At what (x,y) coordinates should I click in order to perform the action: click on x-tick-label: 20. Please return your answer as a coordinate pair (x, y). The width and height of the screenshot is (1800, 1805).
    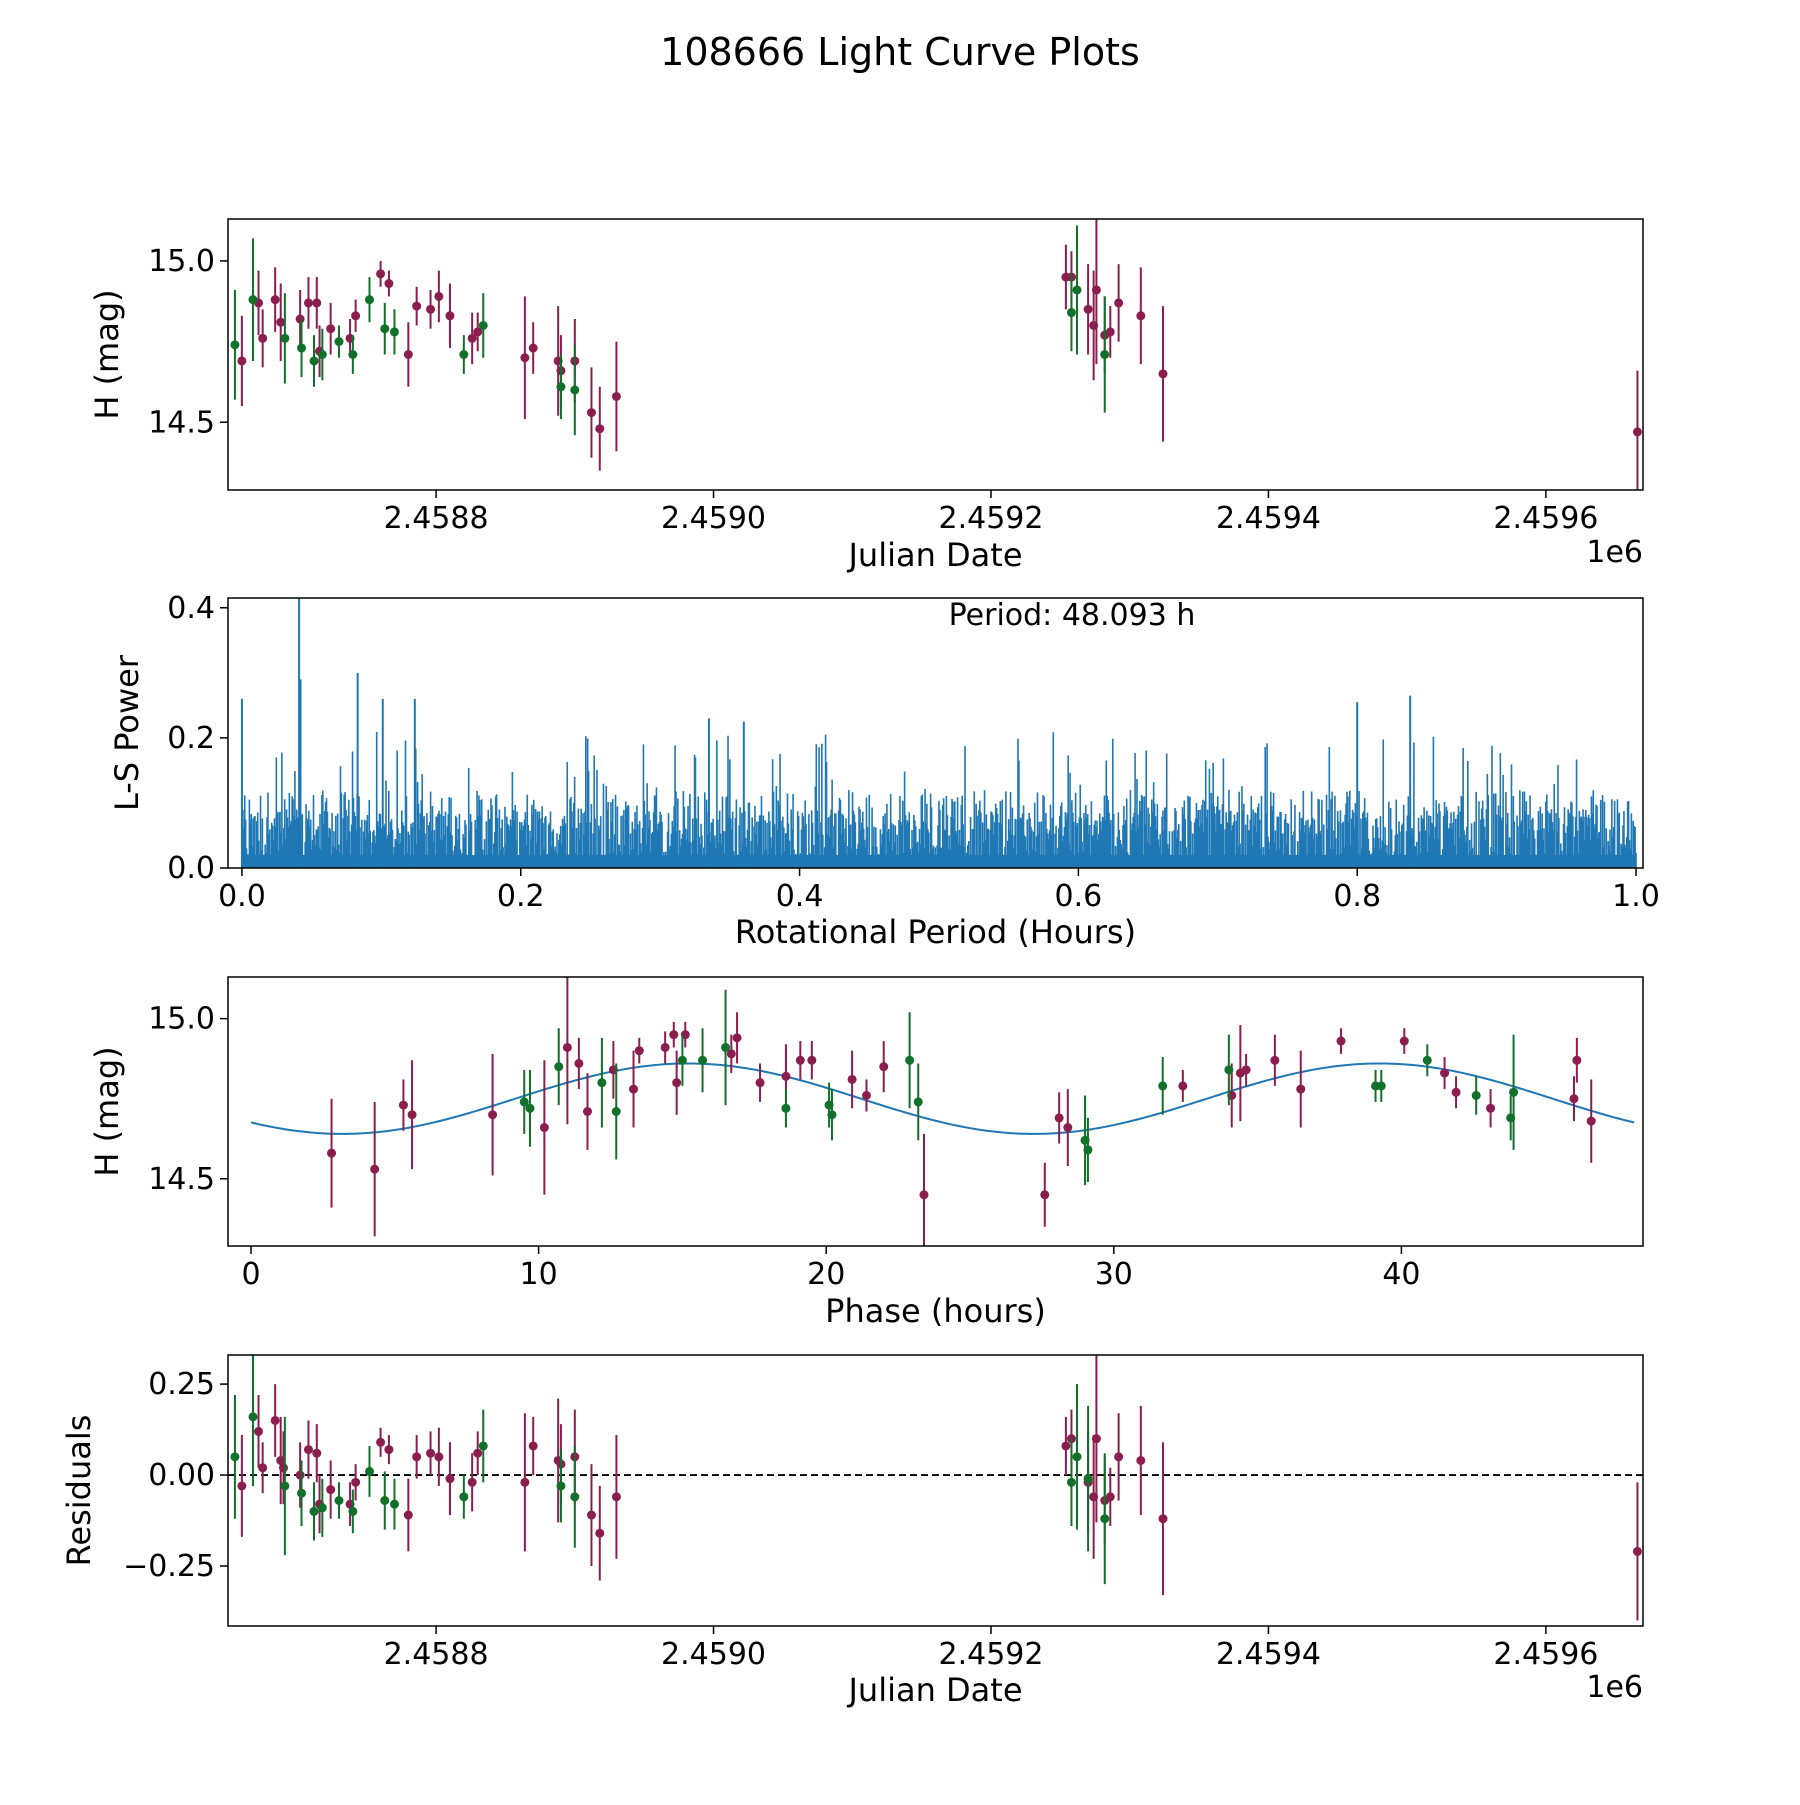
    Looking at the image, I should click on (826, 1274).